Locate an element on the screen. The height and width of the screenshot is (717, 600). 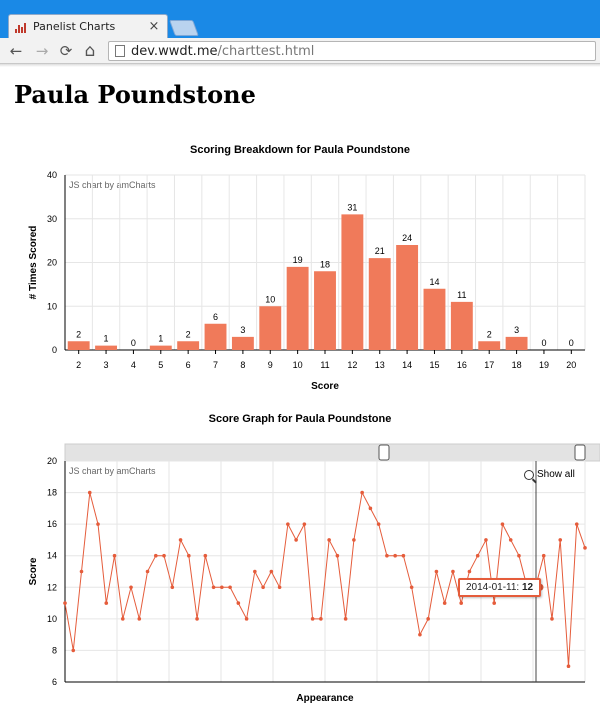
chart-tooltip: 2014-01-11: 12 is located at coordinates (500, 587).